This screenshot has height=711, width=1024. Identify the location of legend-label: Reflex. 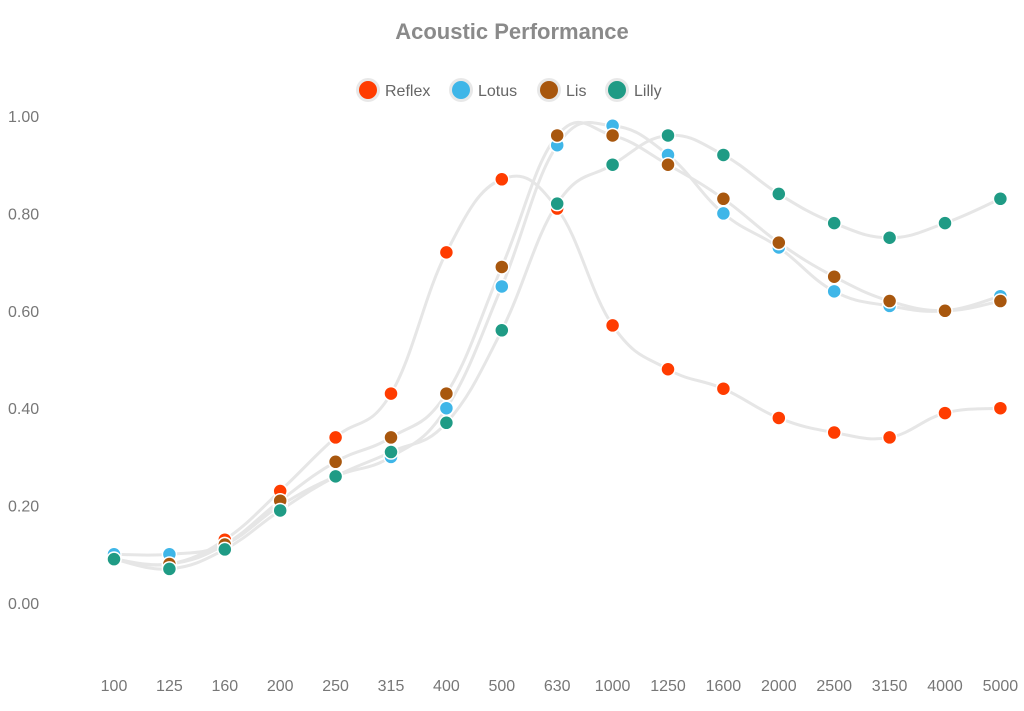
(407, 91).